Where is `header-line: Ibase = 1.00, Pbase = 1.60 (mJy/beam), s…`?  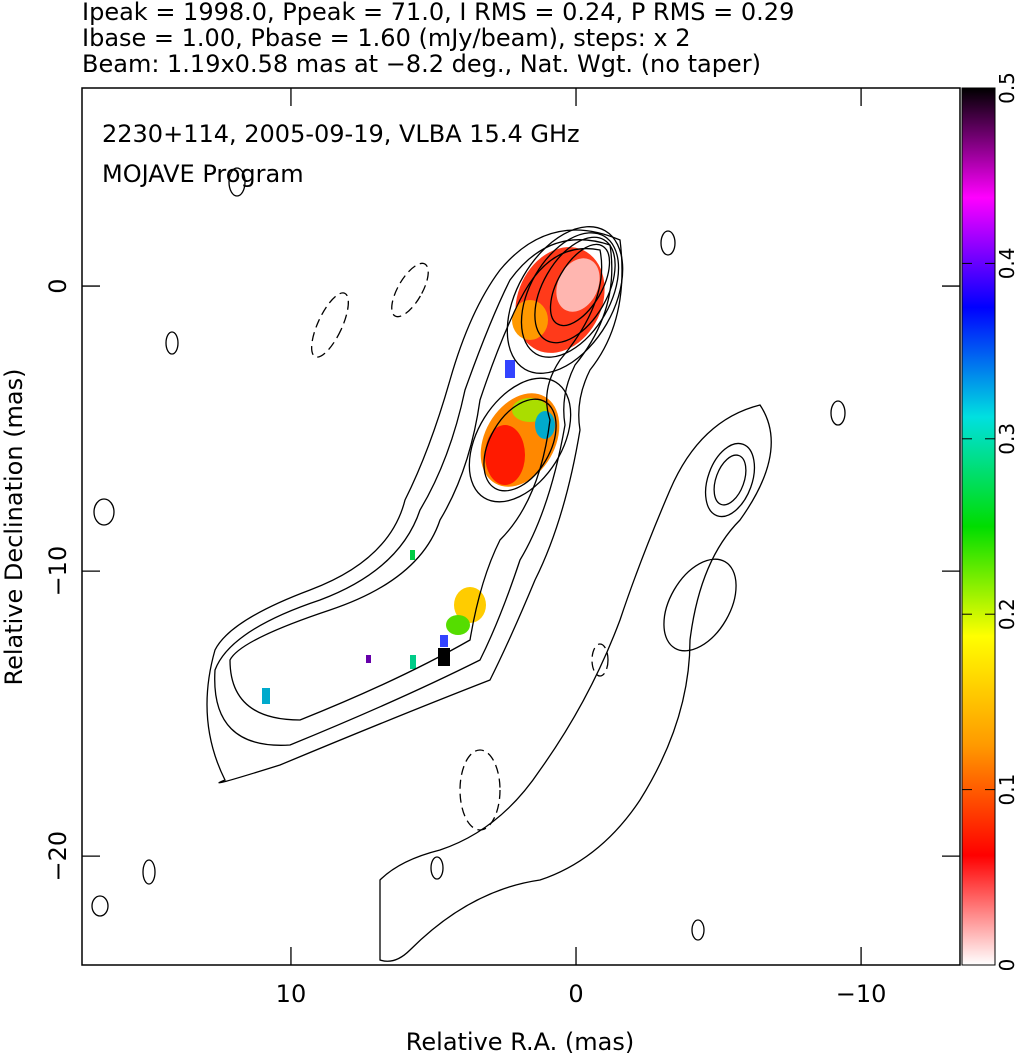
header-line: Ibase = 1.00, Pbase = 1.60 (mJy/beam), s… is located at coordinates (386, 38).